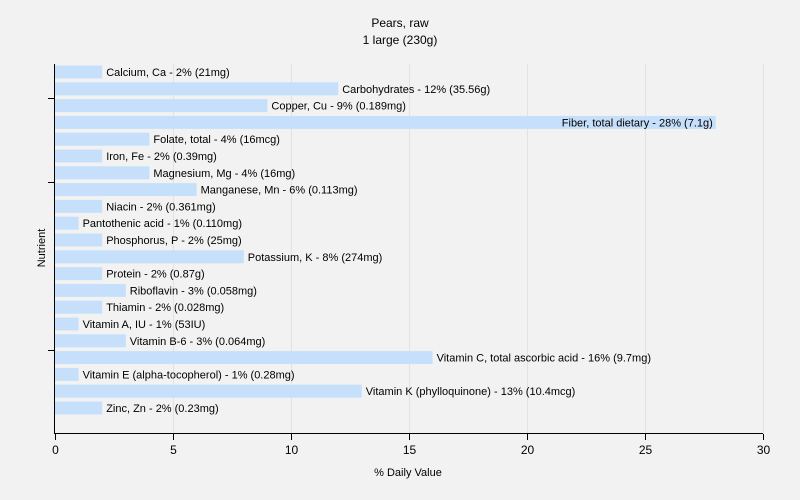 The height and width of the screenshot is (500, 800). Describe the element at coordinates (408, 473) in the screenshot. I see `x-axis-label: % Daily Value` at that location.